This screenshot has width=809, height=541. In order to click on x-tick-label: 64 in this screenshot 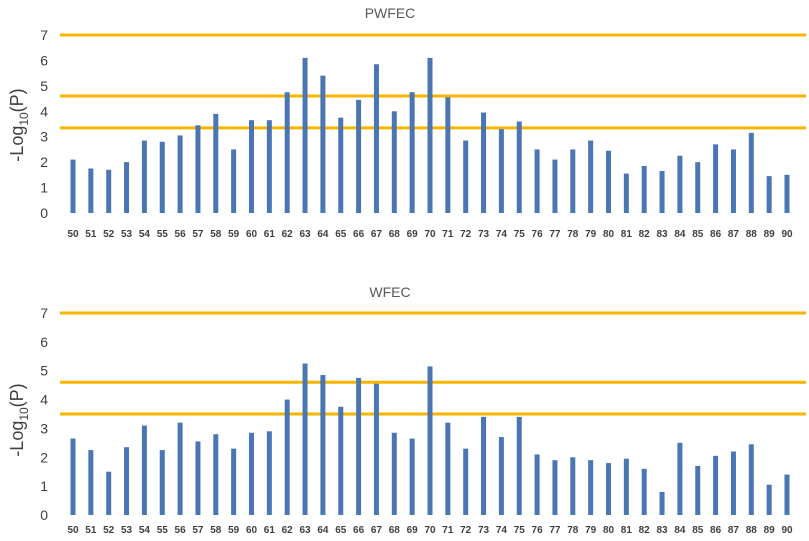, I will do `click(323, 530)`.